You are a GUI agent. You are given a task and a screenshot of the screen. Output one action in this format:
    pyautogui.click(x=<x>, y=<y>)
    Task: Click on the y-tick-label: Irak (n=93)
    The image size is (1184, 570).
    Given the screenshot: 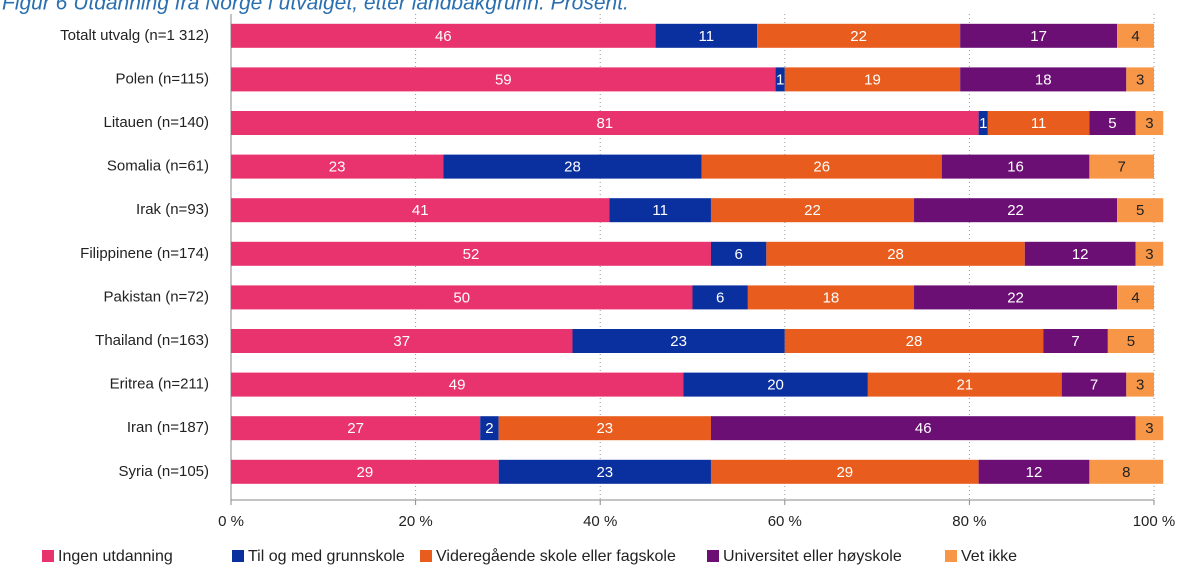 What is the action you would take?
    pyautogui.click(x=172, y=209)
    